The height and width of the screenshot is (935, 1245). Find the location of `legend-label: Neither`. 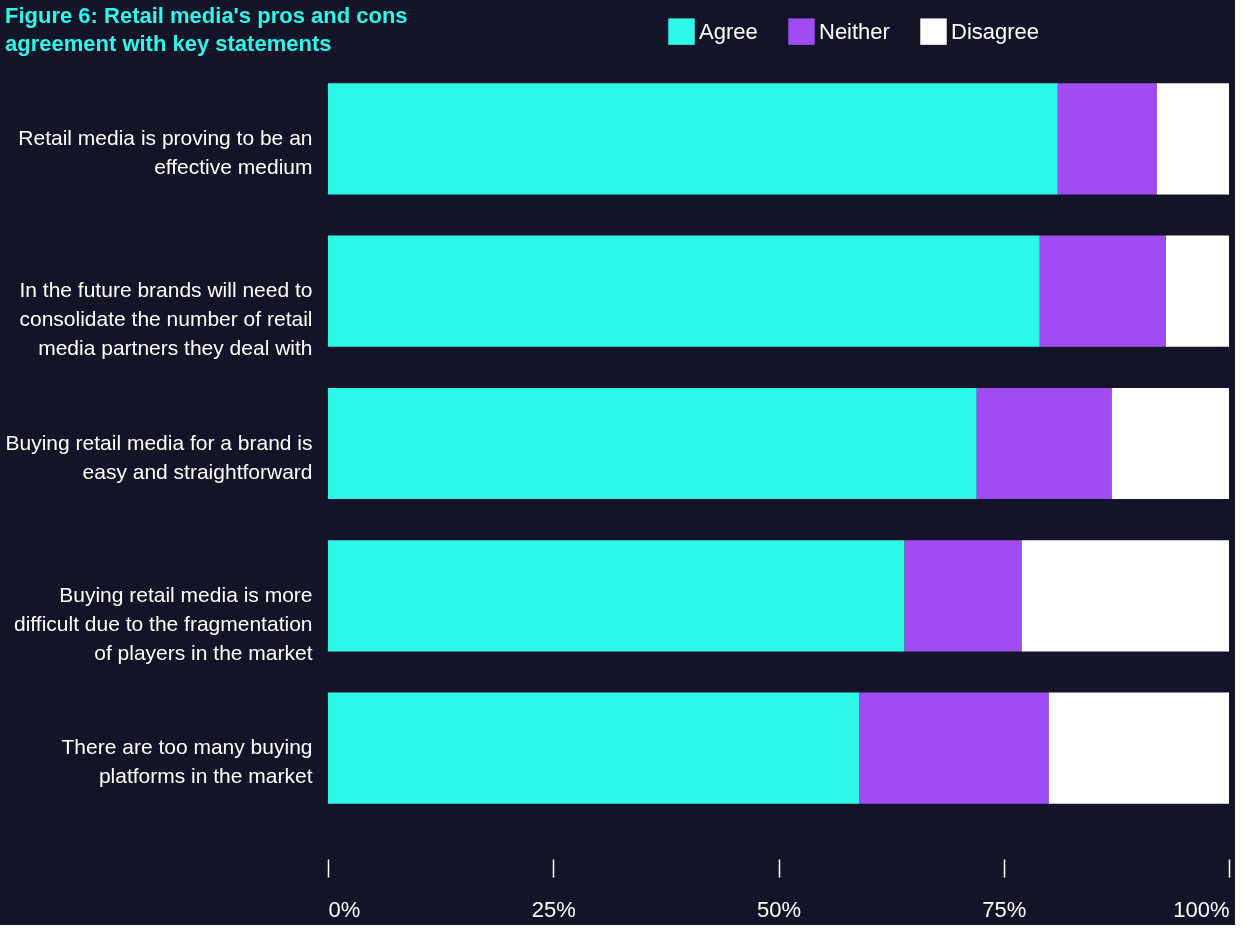

legend-label: Neither is located at coordinates (854, 31).